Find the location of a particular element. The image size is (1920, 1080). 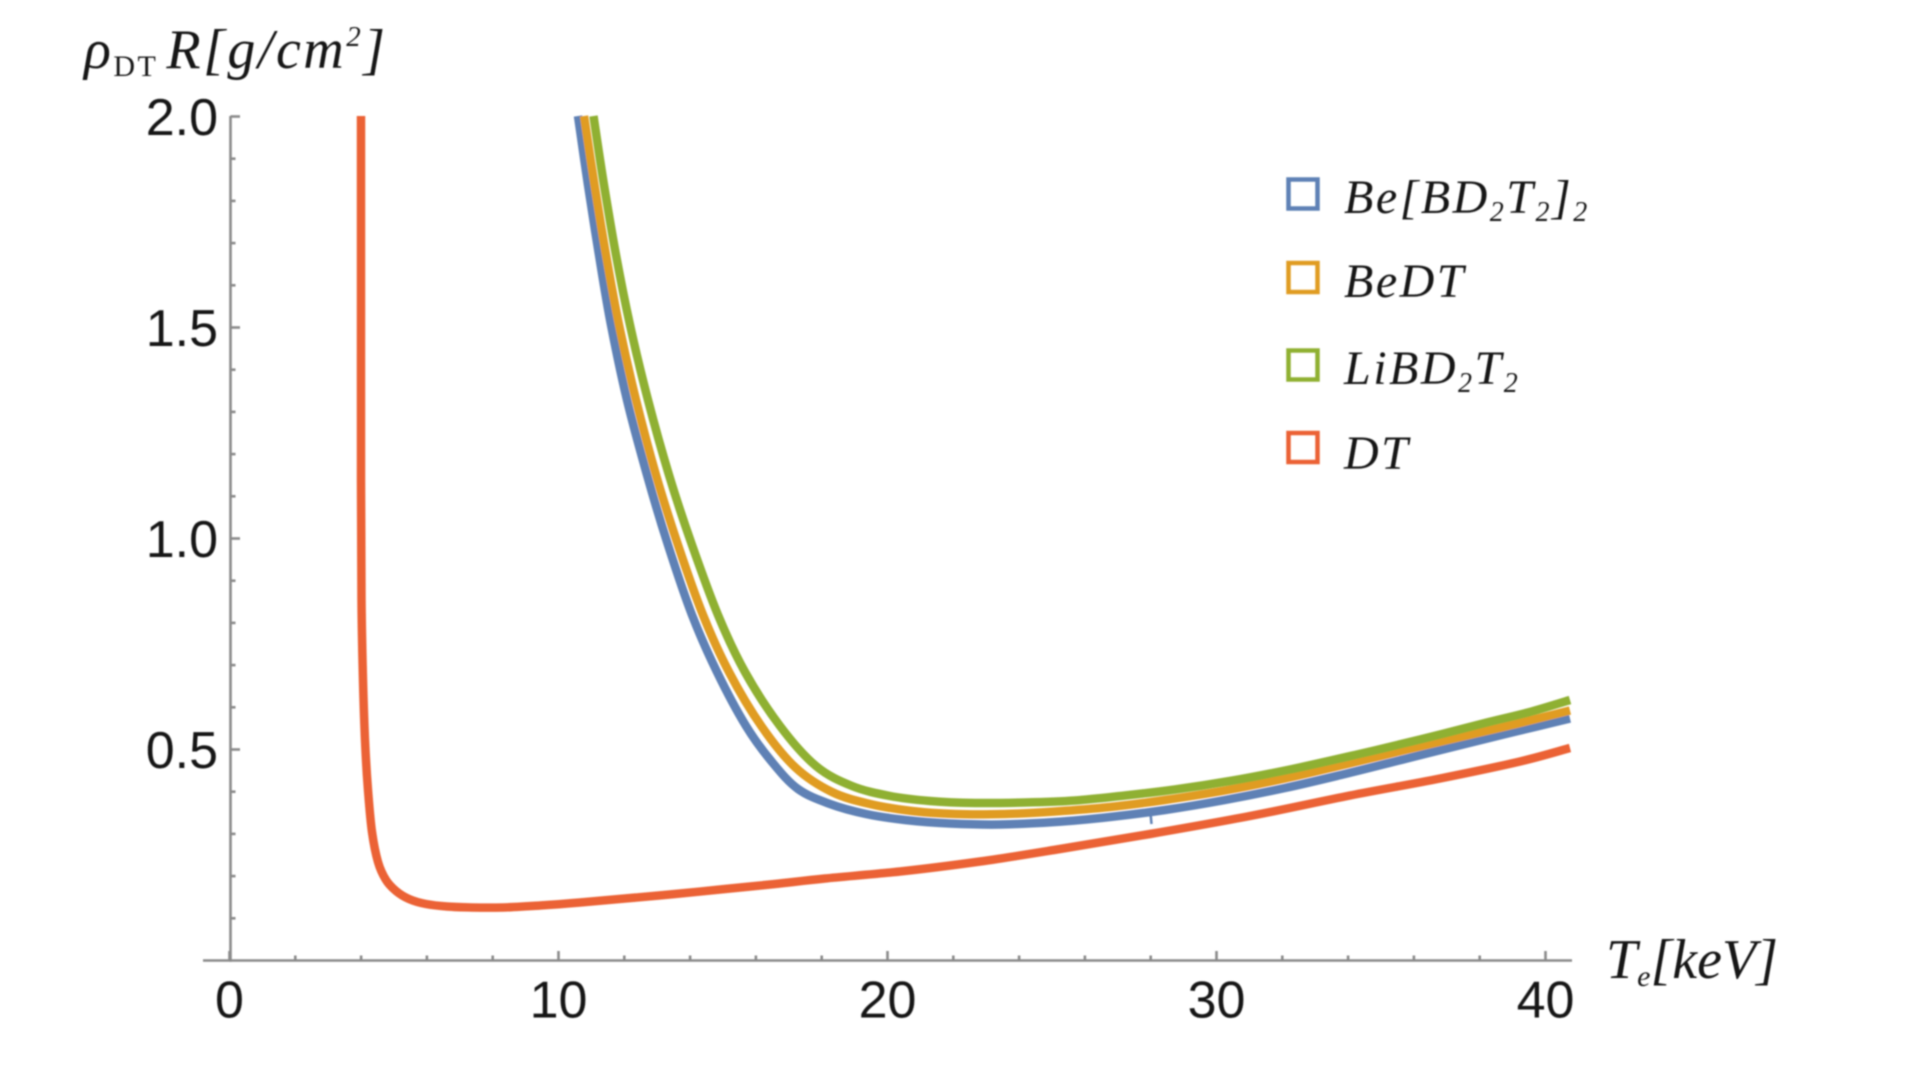

svg-text: Te[keV] is located at coordinates (1692, 961).